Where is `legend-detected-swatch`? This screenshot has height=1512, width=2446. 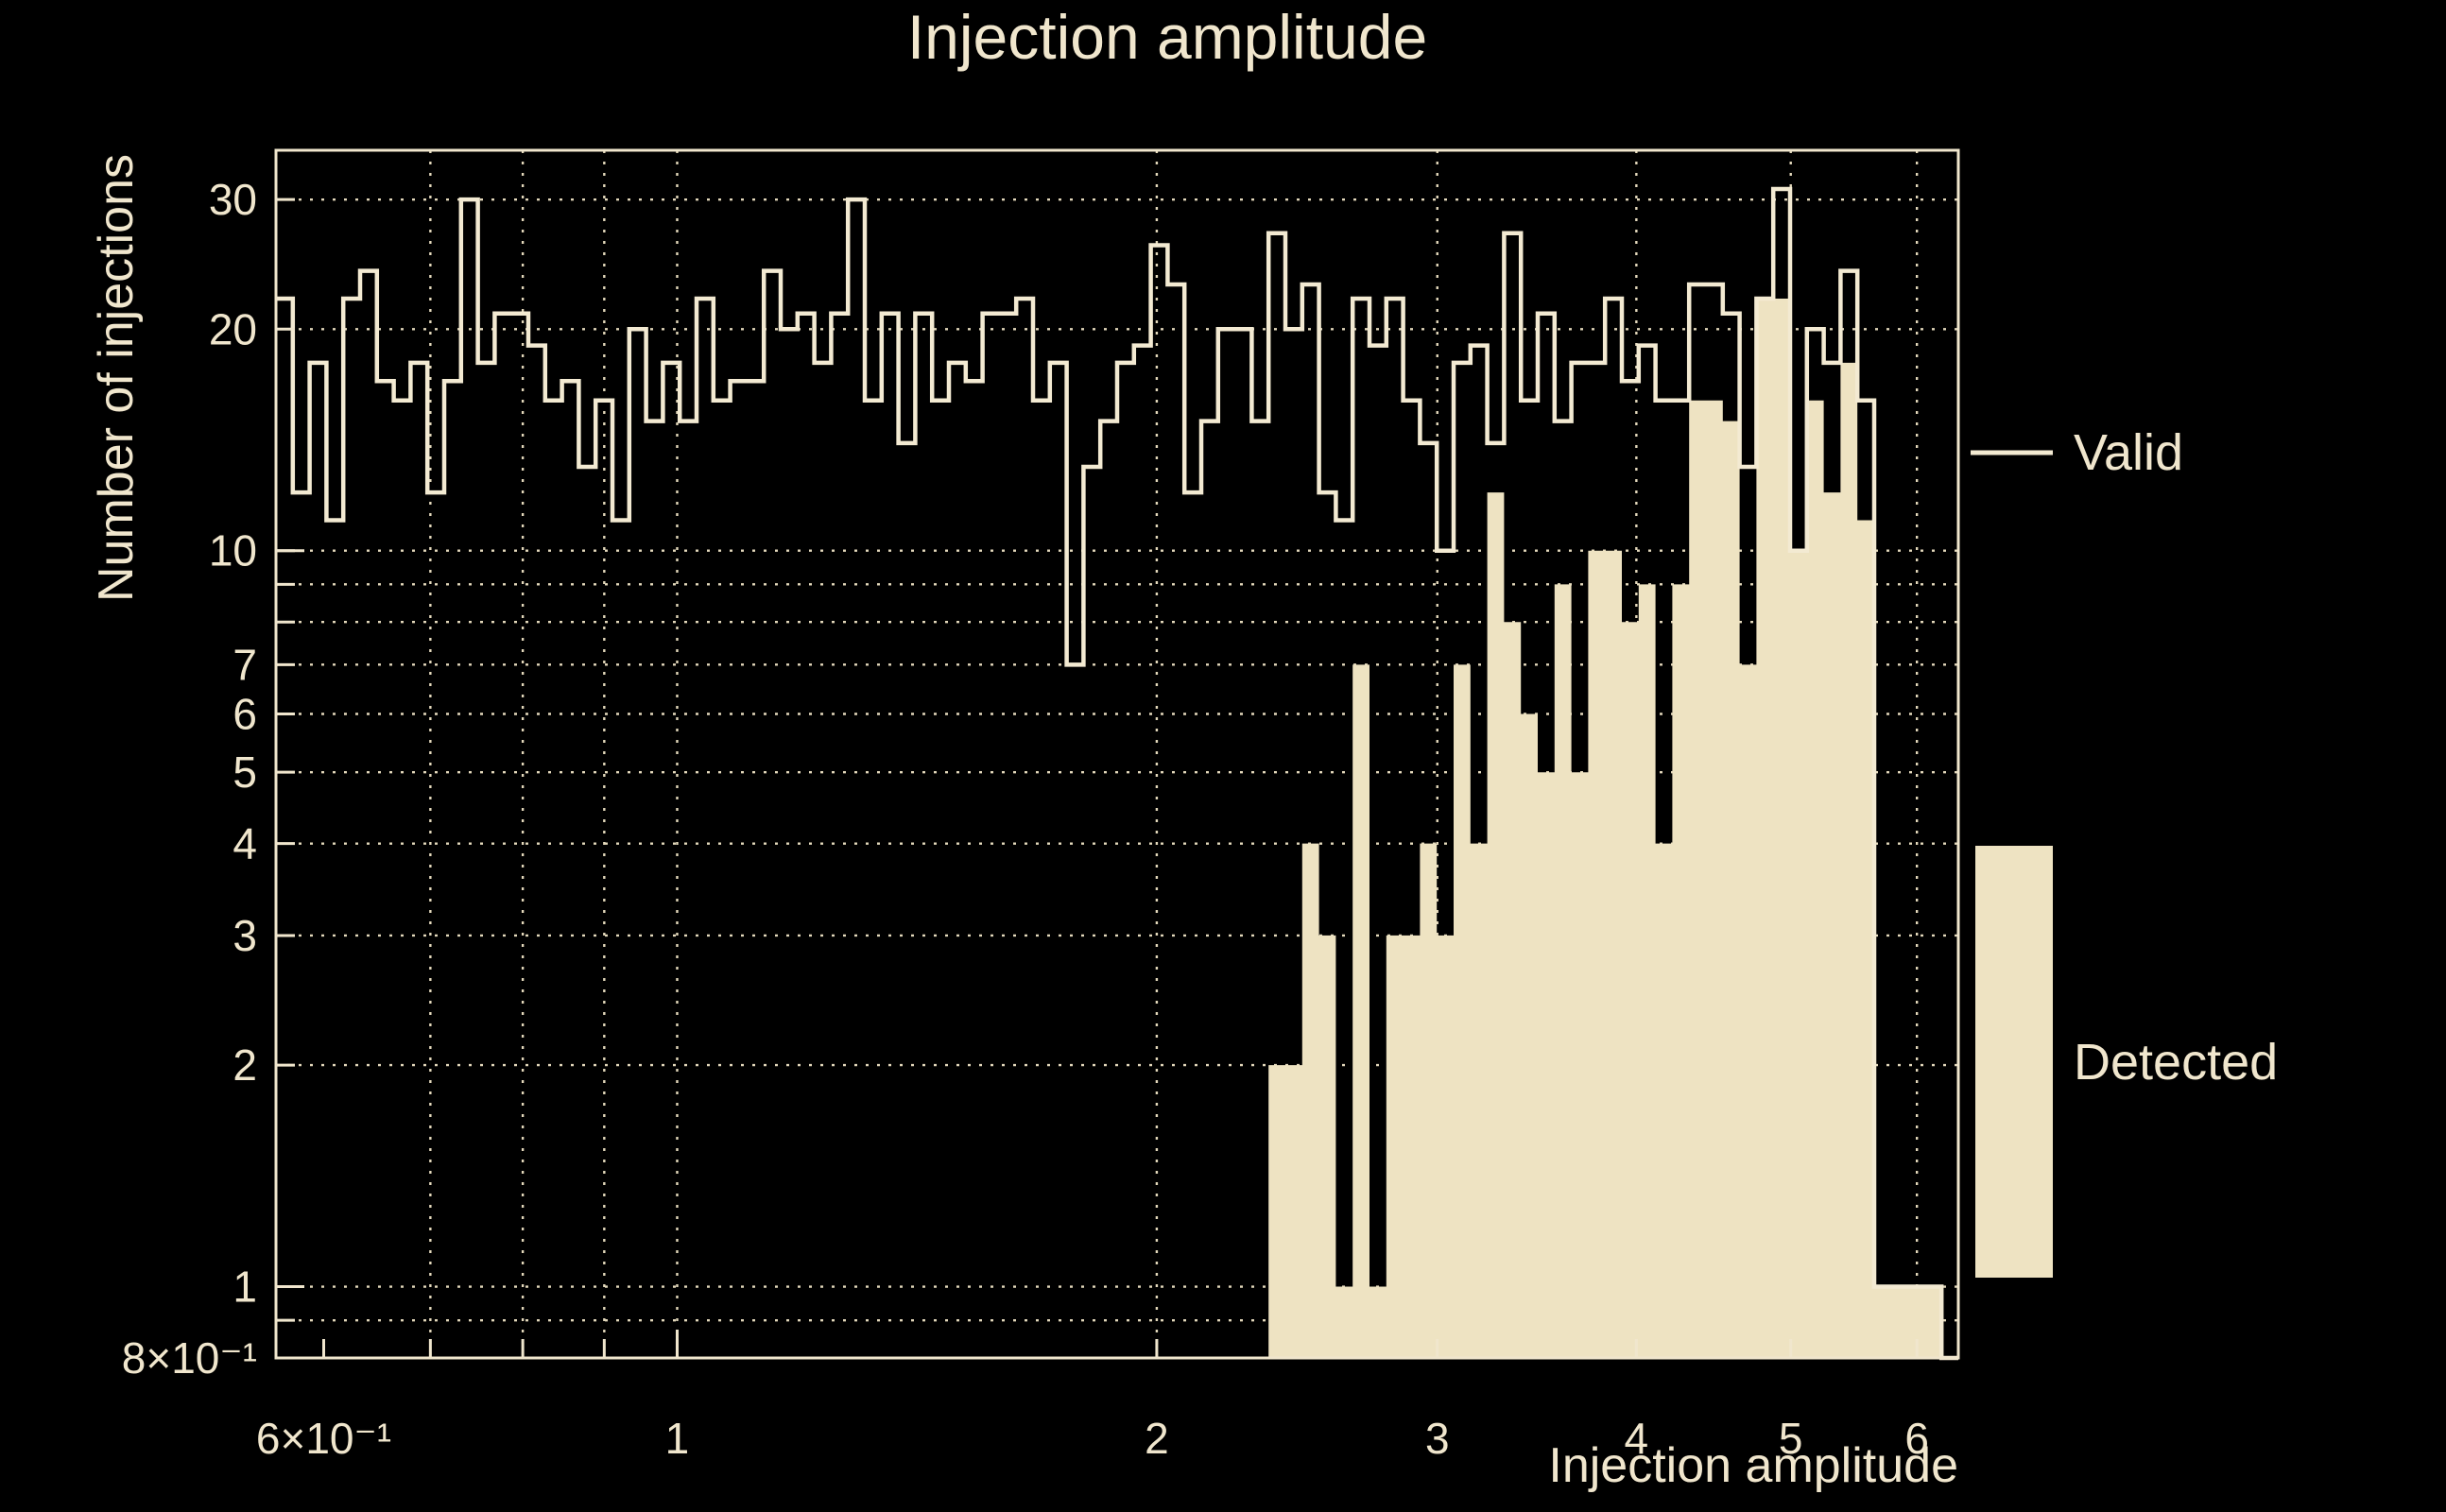
legend-detected-swatch is located at coordinates (2014, 1062).